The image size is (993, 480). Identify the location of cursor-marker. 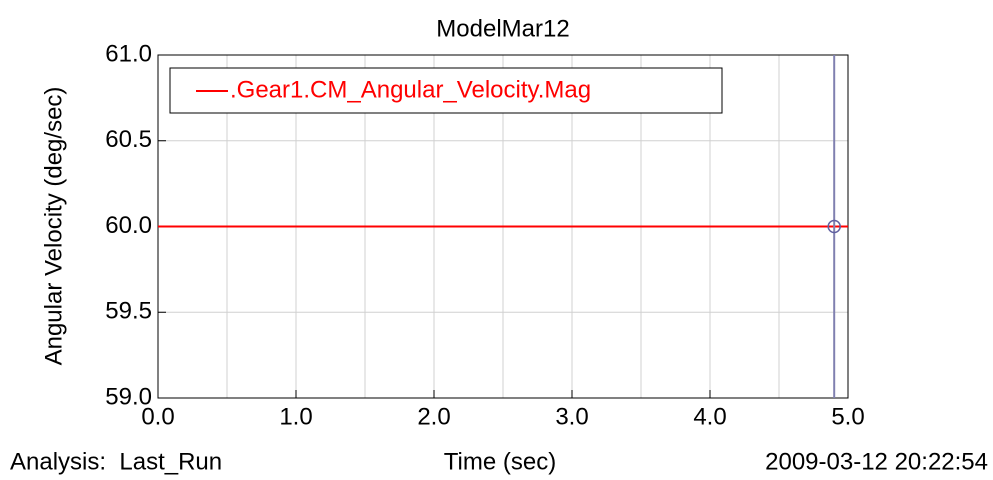
(834, 226).